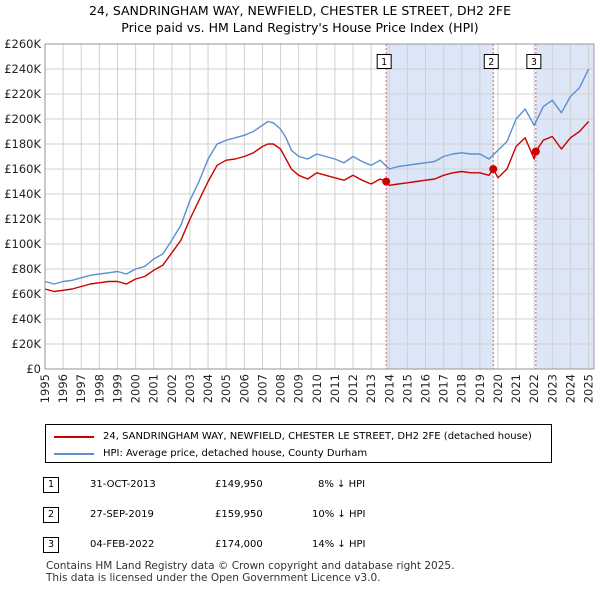  Describe the element at coordinates (498, 388) in the screenshot. I see `x-tick-label: 2020` at that location.